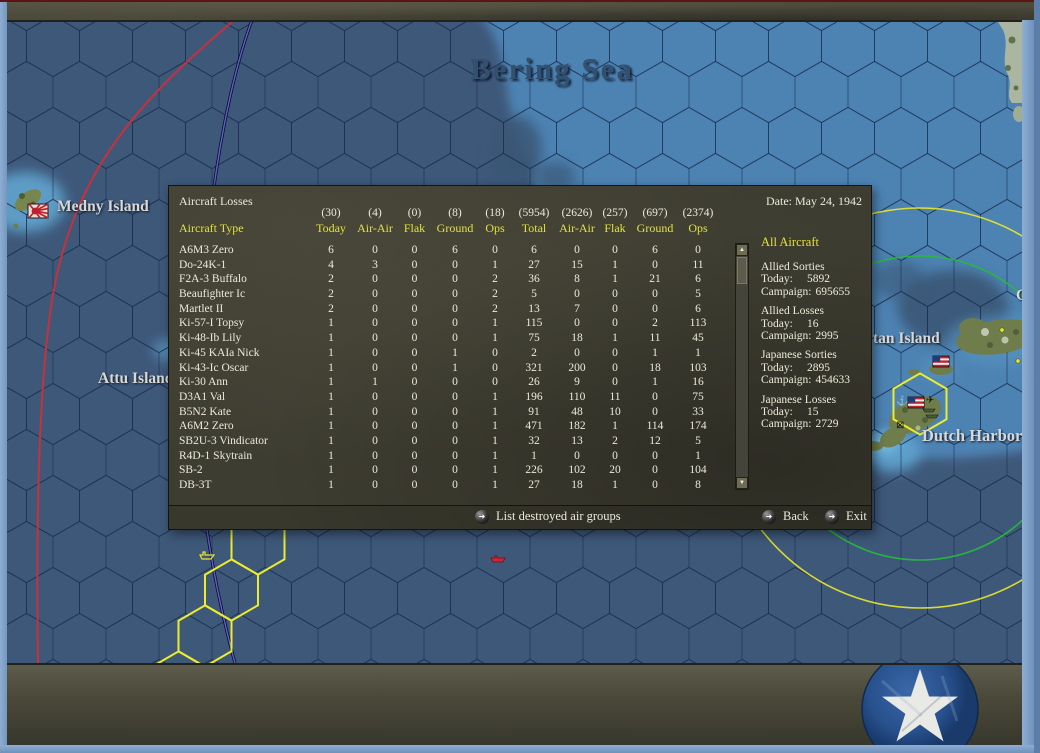 Image resolution: width=1040 pixels, height=753 pixels. I want to click on table-row: B5N2 Kate 1 0 0 0 1 91 48 10 0 33, so click(448, 412).